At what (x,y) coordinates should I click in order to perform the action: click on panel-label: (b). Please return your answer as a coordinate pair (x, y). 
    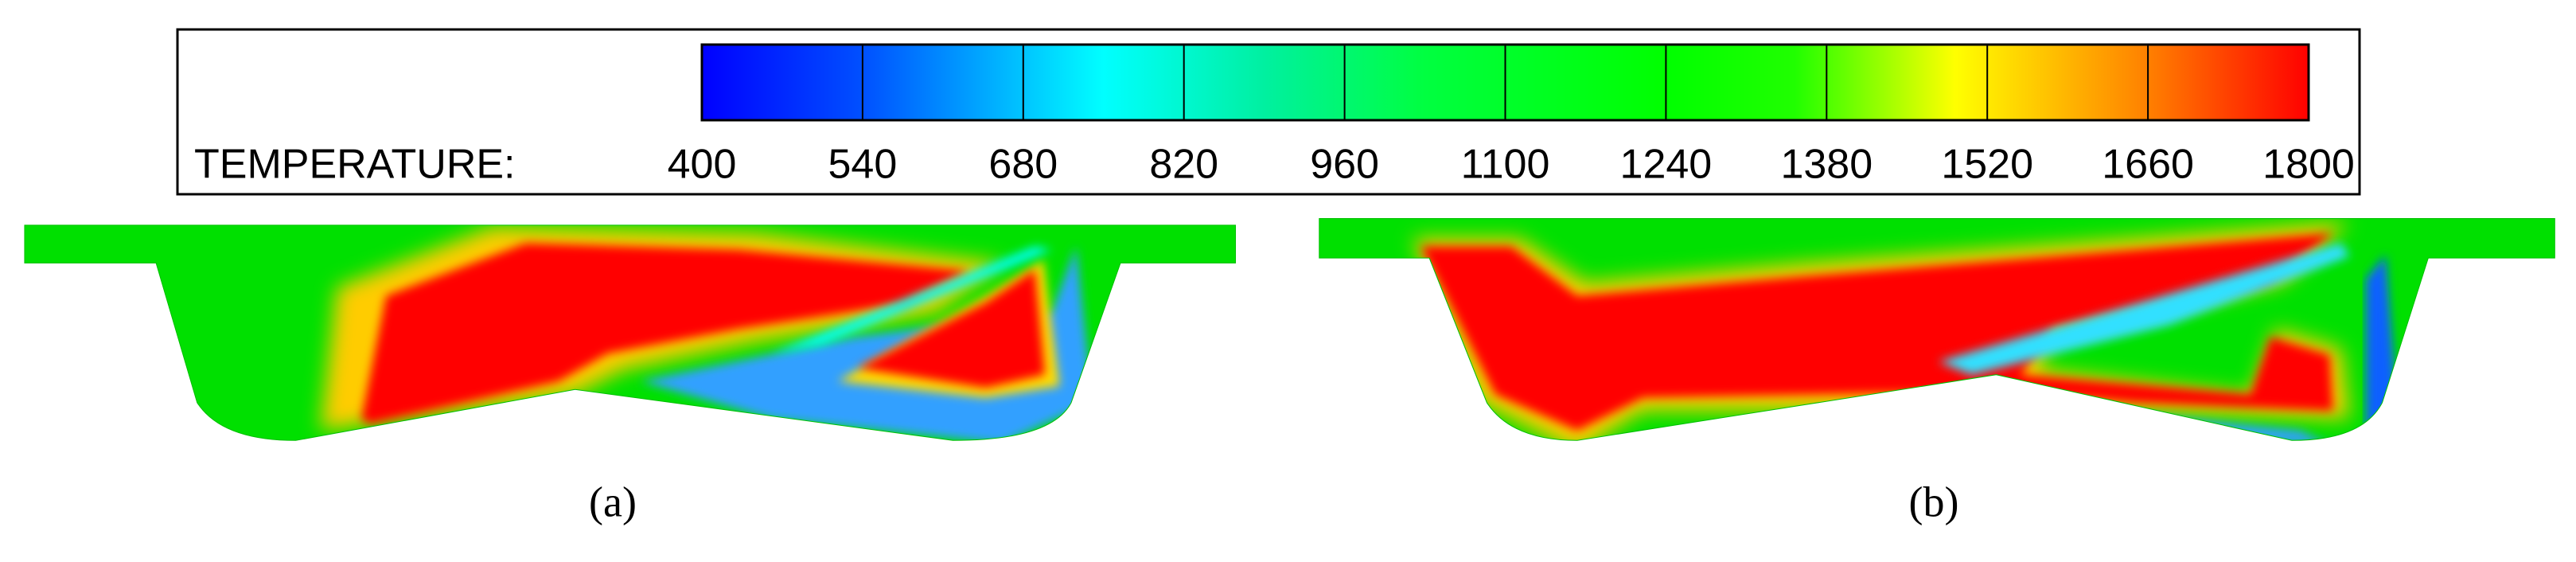
    Looking at the image, I should click on (1934, 501).